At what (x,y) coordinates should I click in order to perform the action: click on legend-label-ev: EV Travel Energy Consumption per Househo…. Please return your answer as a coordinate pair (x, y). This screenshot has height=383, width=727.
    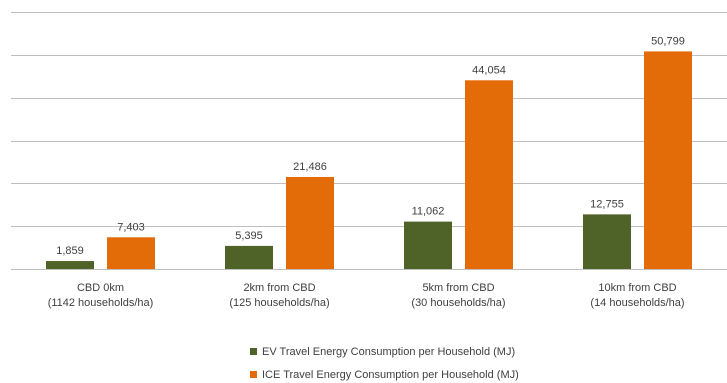
    Looking at the image, I should click on (389, 352).